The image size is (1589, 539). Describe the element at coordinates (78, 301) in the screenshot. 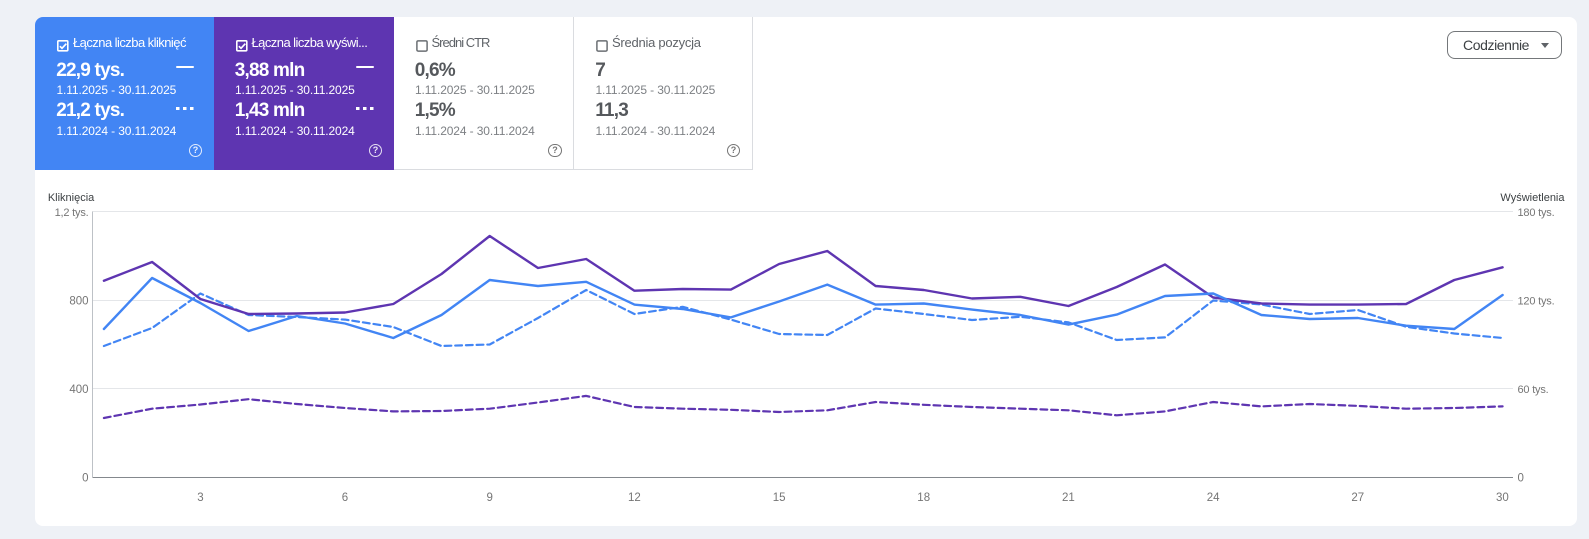

I see `svg-text: 800` at that location.